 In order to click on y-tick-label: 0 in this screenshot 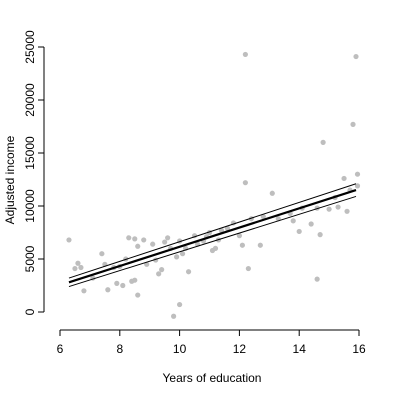, I will do `click(30, 311)`.